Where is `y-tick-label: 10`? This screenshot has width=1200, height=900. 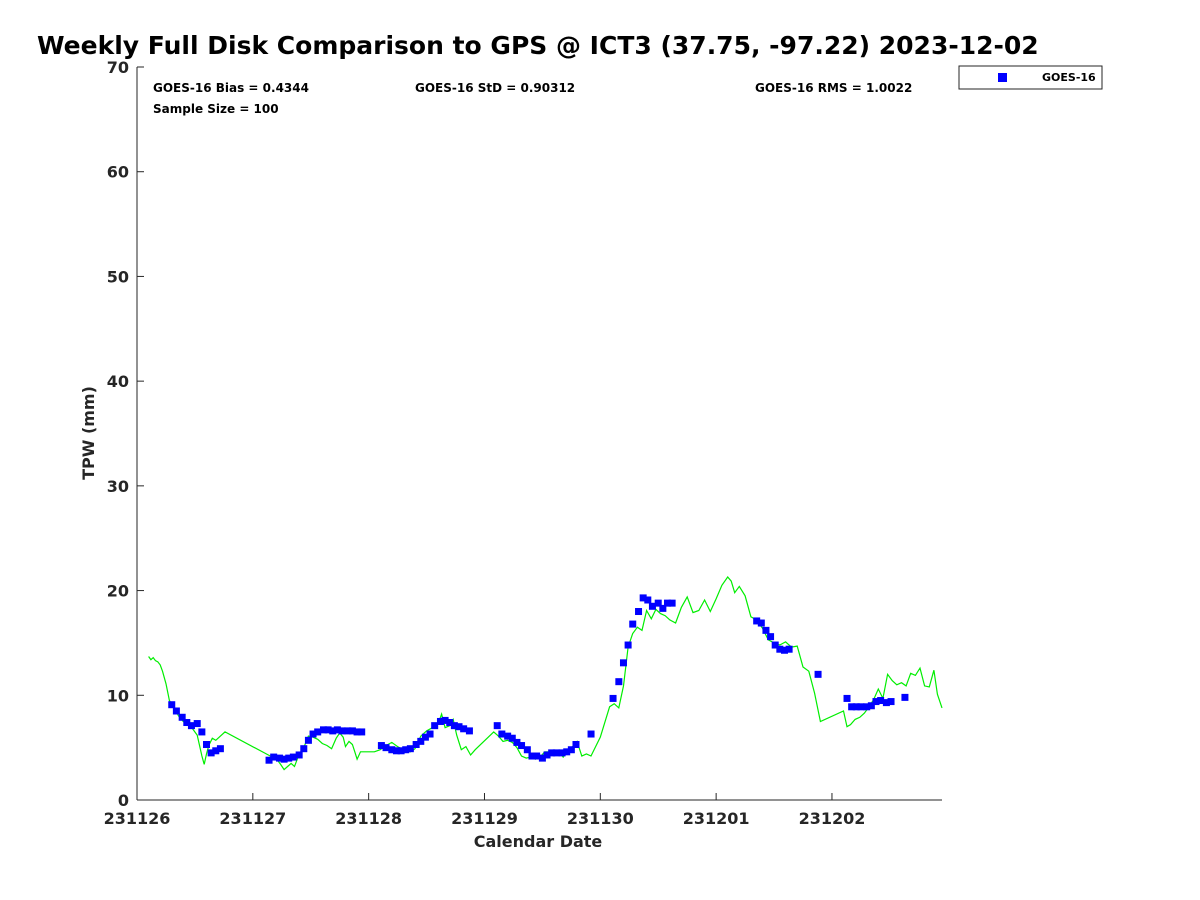 y-tick-label: 10 is located at coordinates (118, 695).